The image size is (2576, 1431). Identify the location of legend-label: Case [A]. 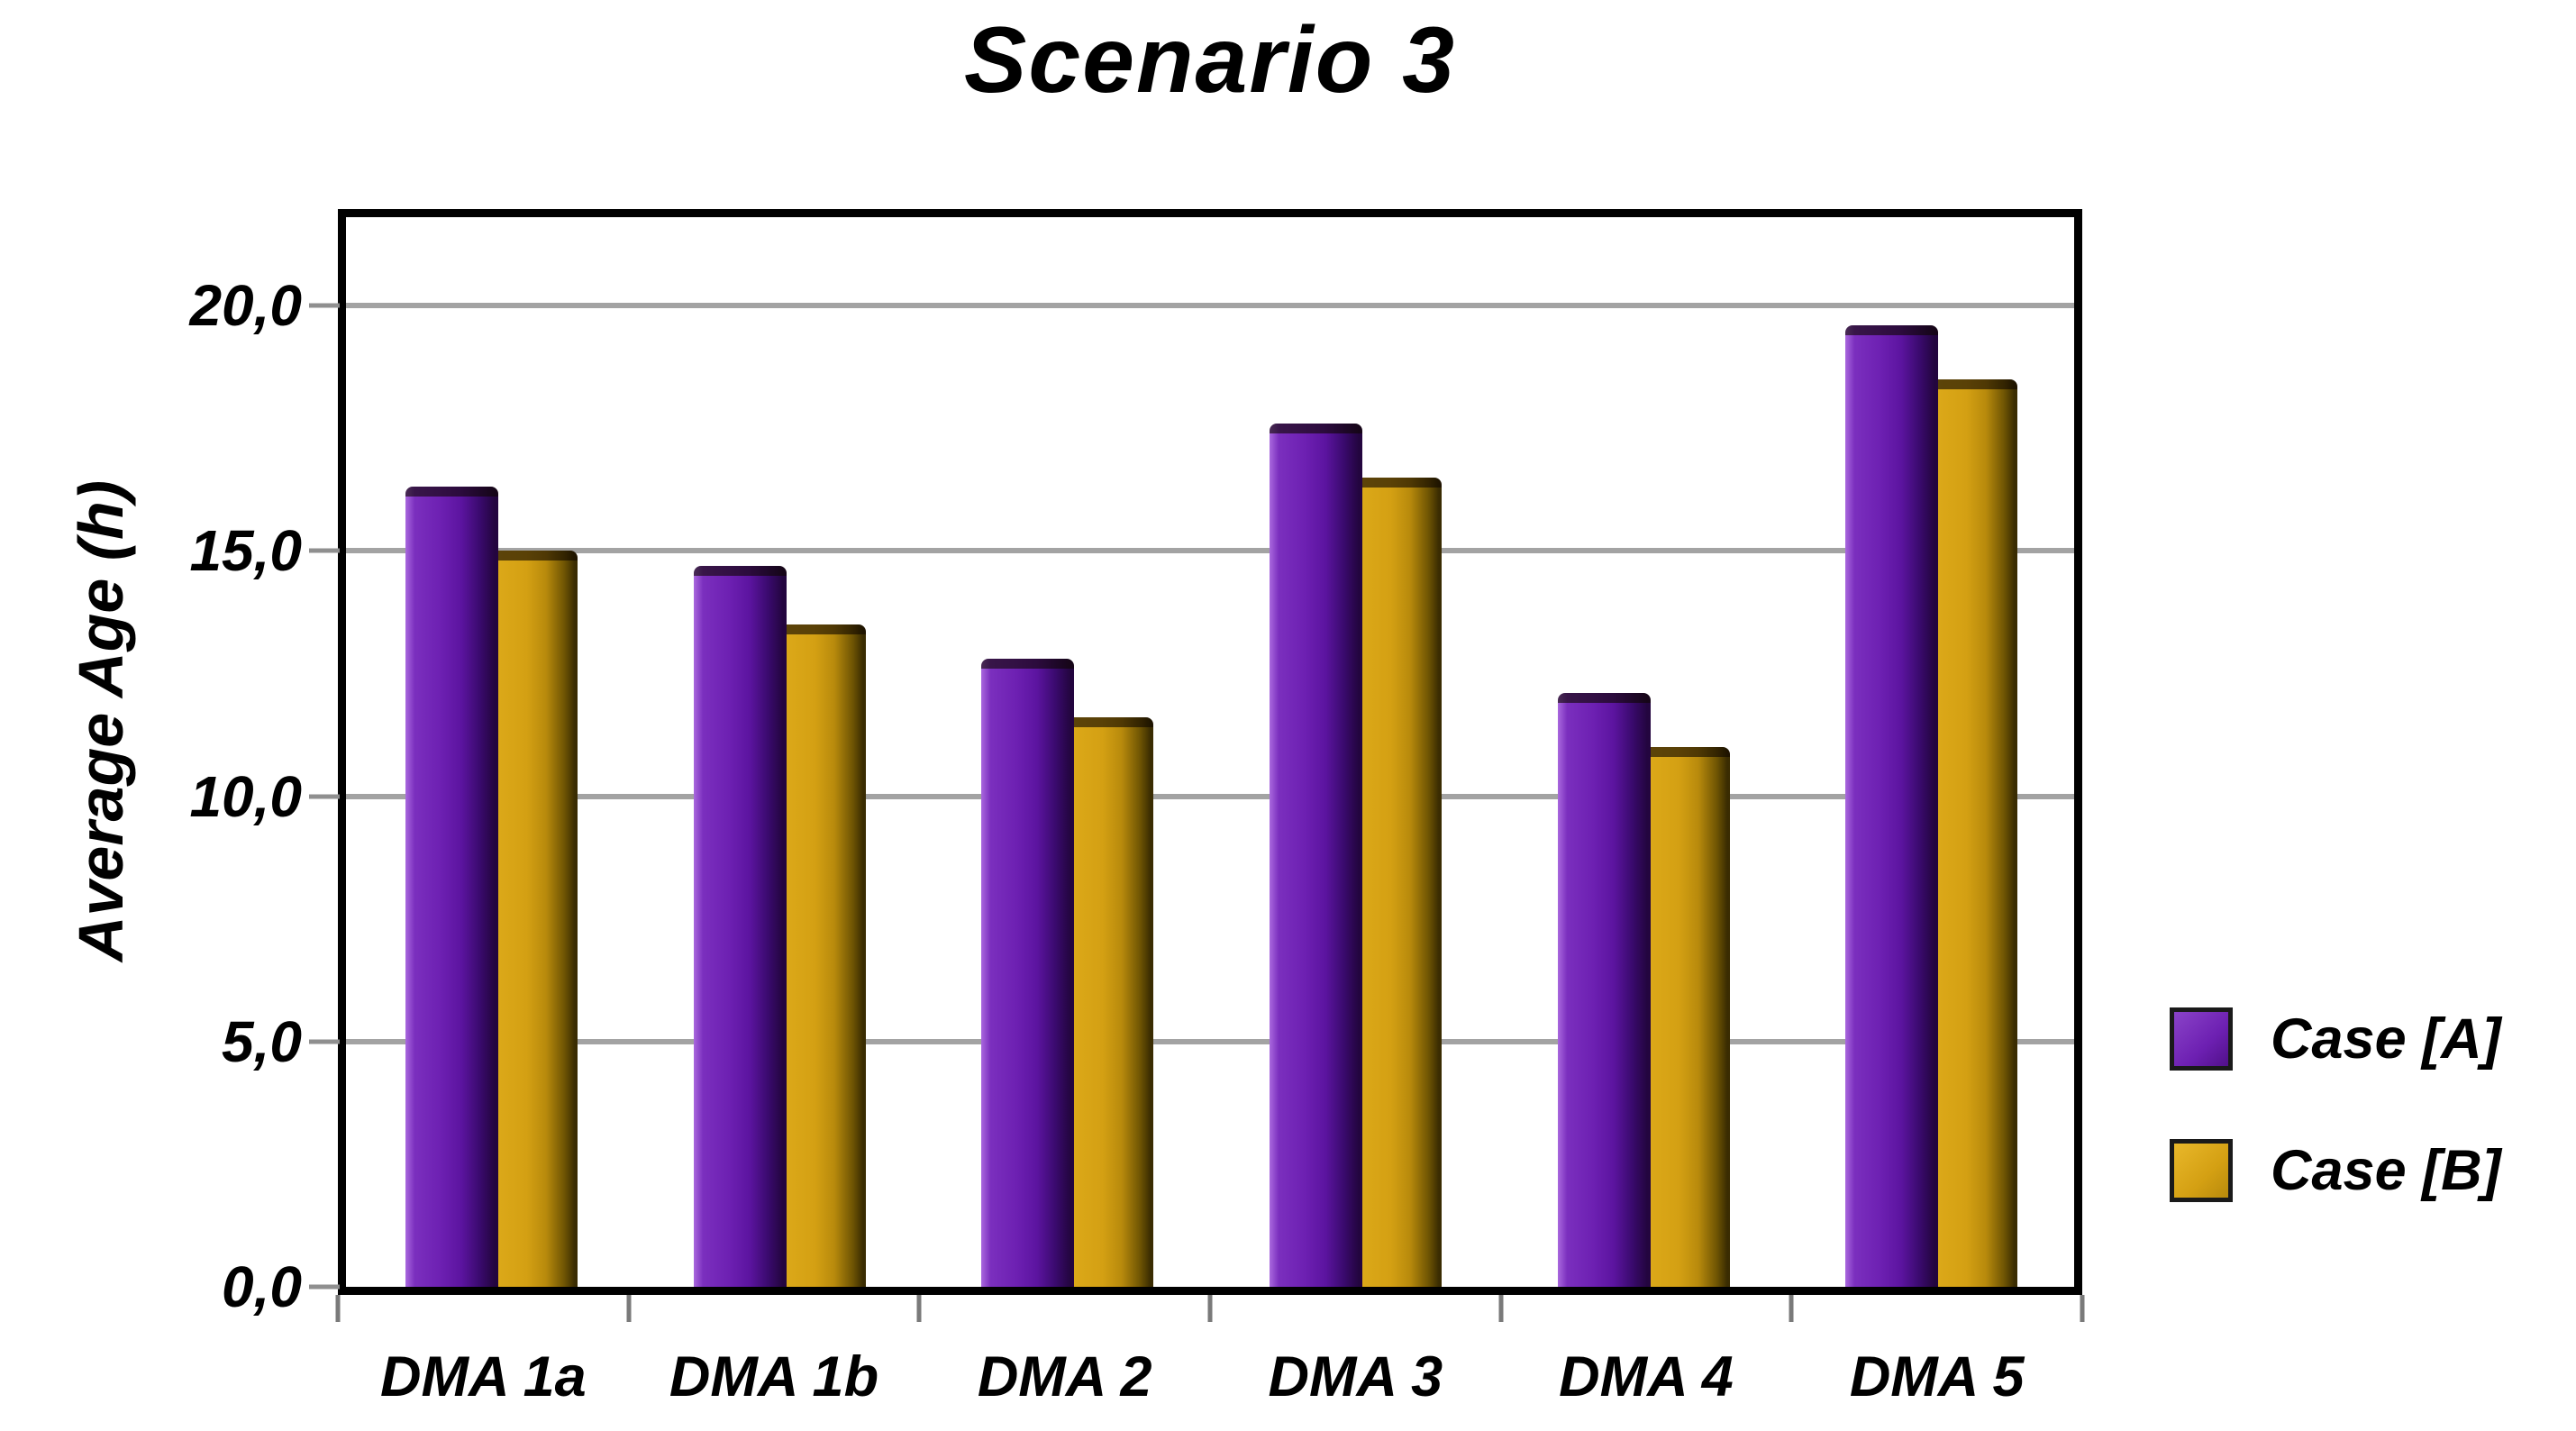
(2386, 1039).